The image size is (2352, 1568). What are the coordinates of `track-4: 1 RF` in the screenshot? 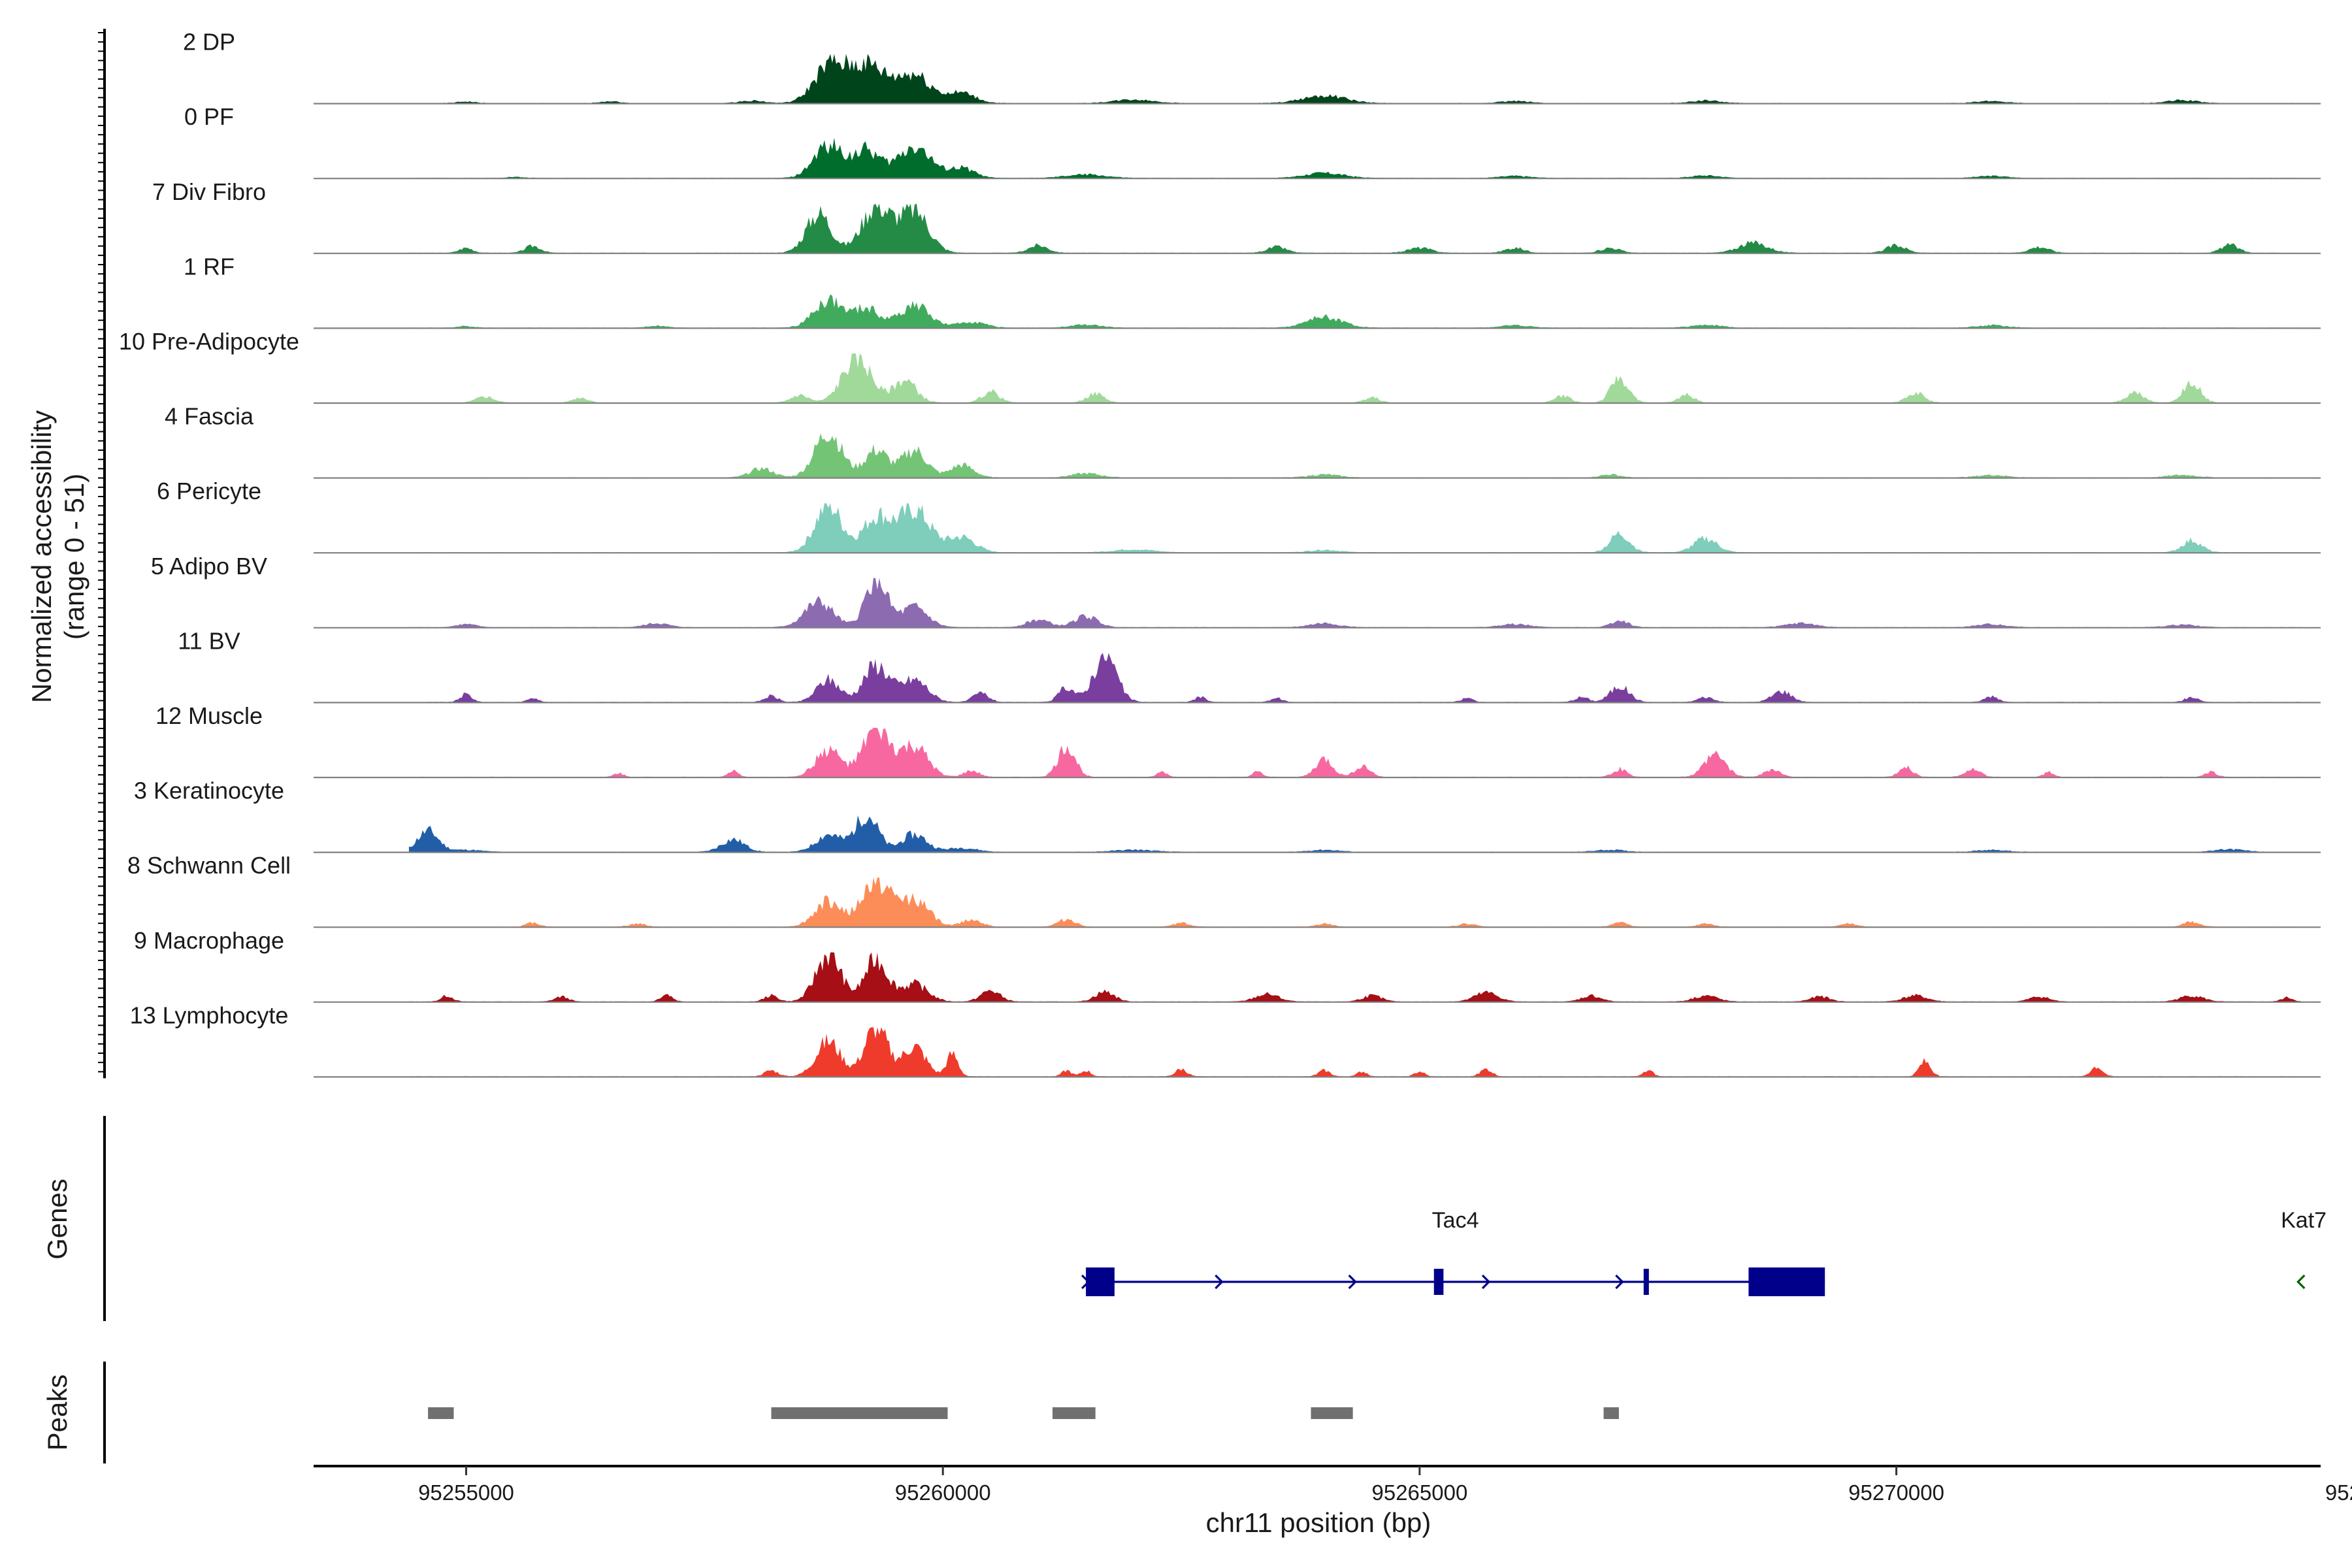 It's located at (1252, 291).